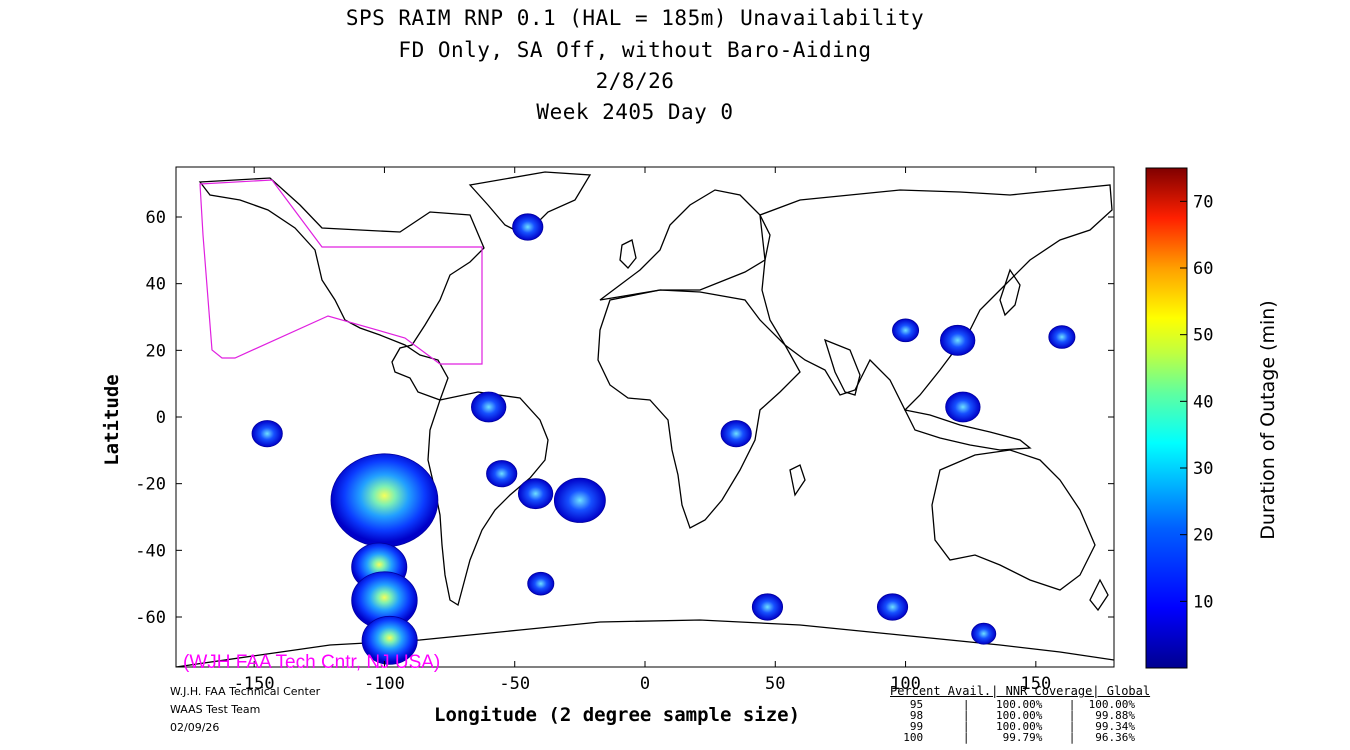 The height and width of the screenshot is (750, 1350). I want to click on colorbar-tick-label: 30, so click(1203, 469).